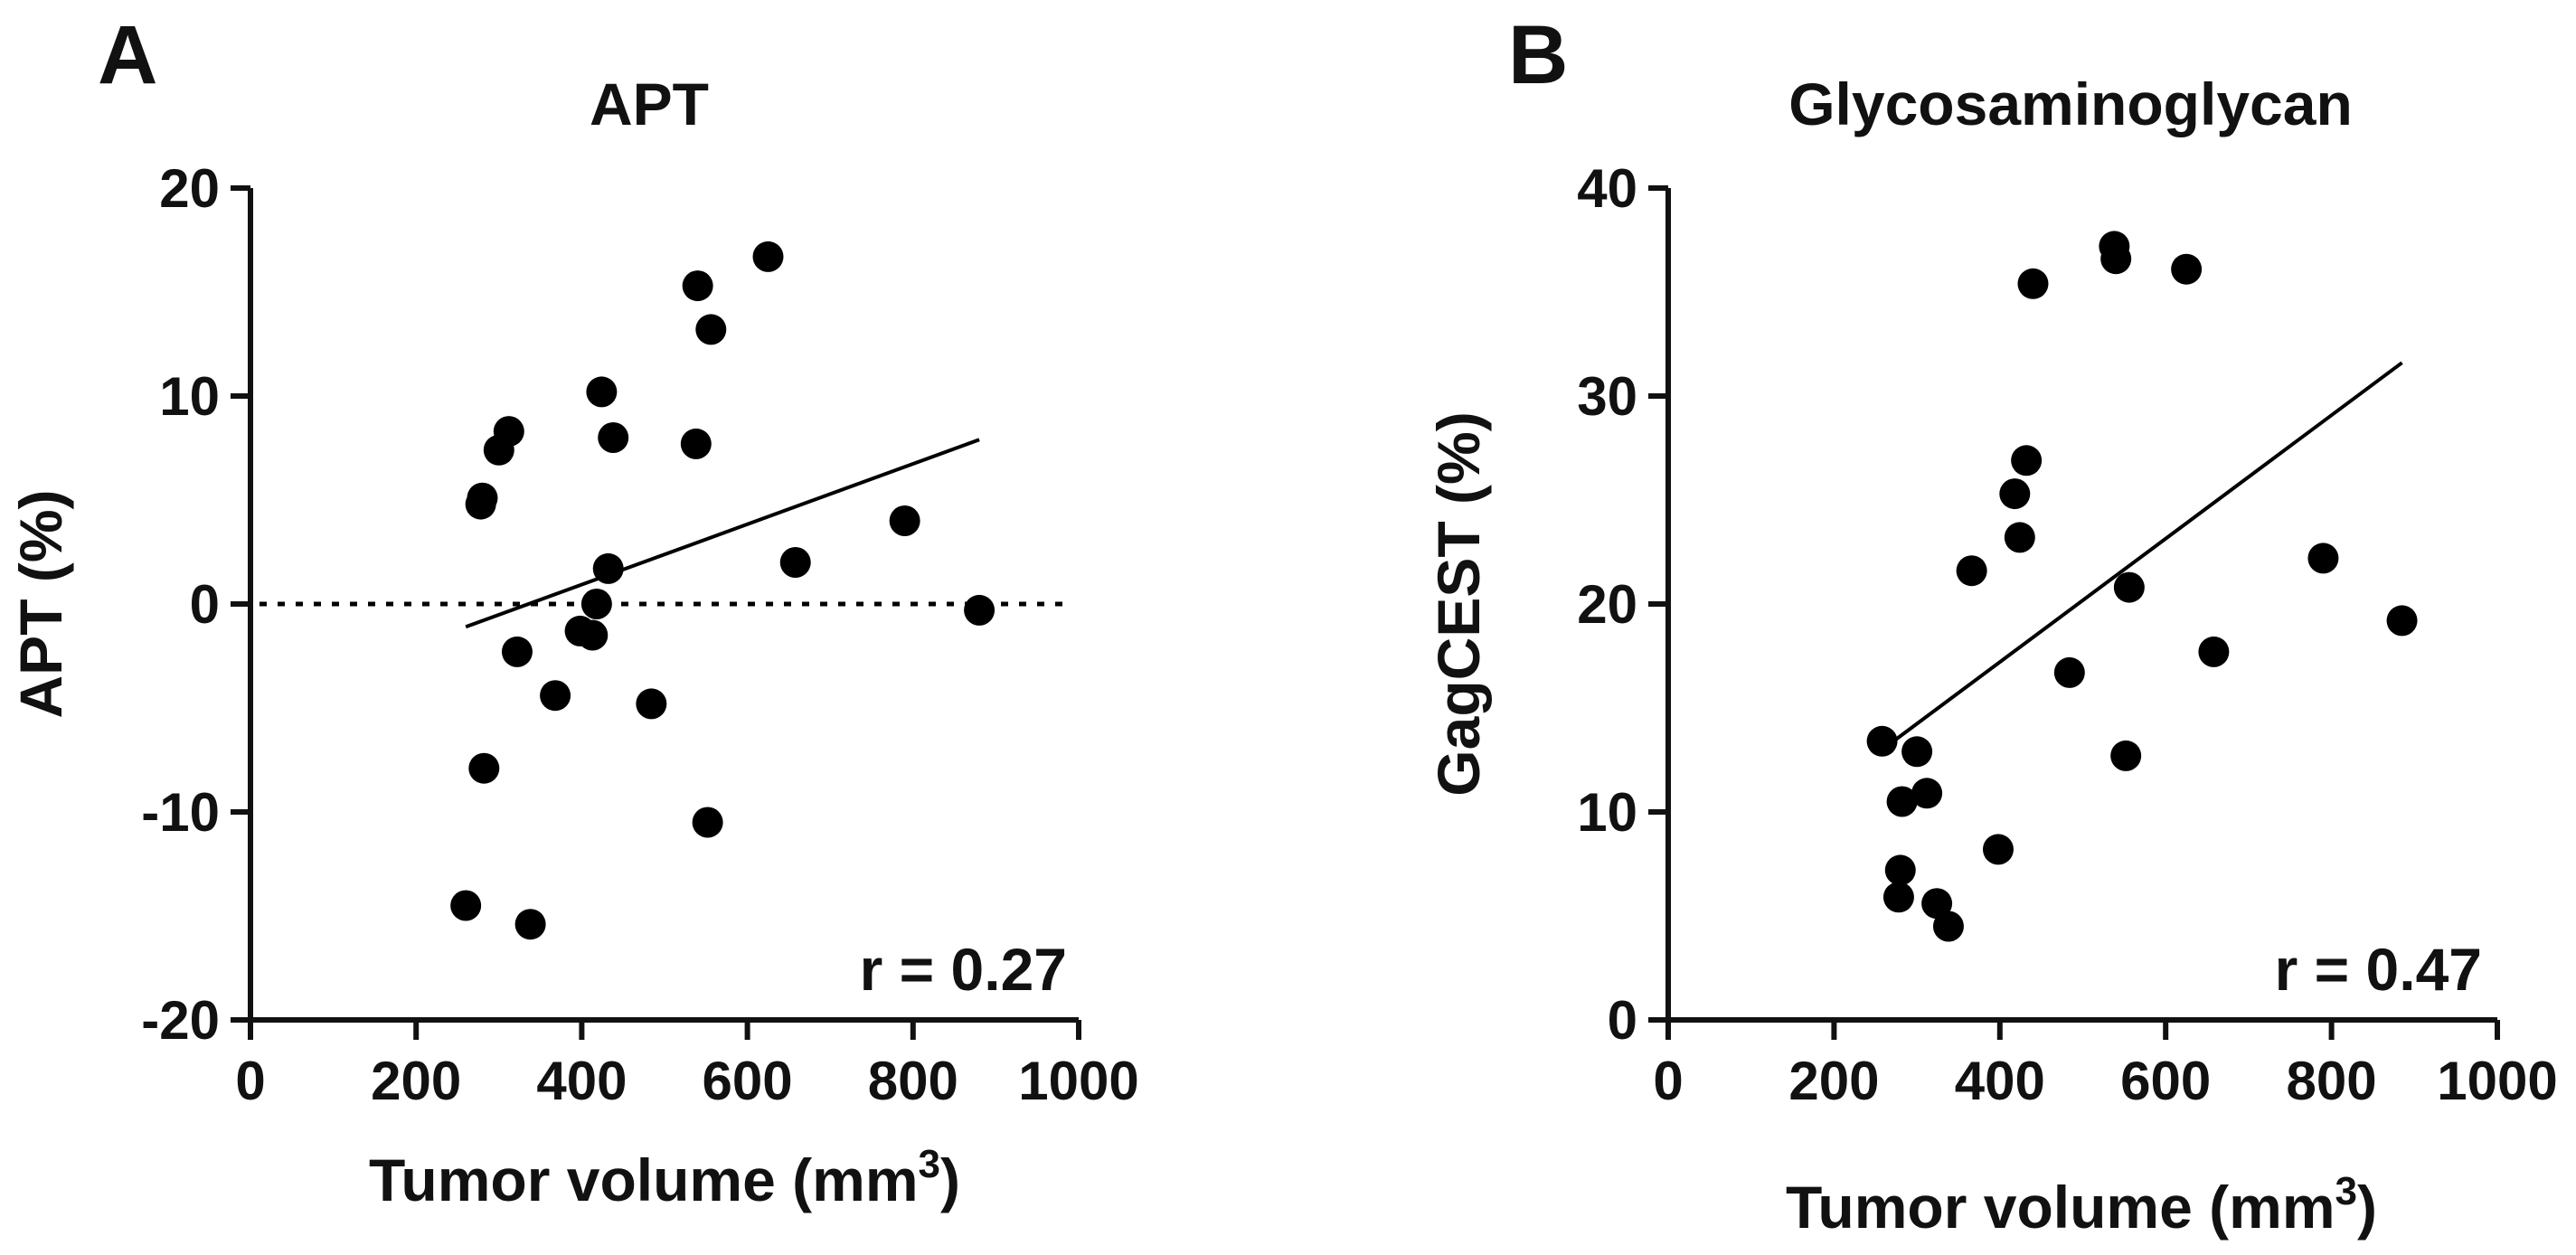  What do you see at coordinates (722, 533) in the screenshot?
I see `fit-line-a` at bounding box center [722, 533].